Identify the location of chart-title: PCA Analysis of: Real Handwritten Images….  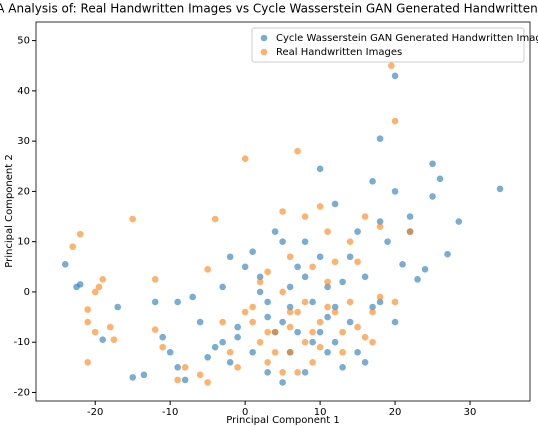
(269, 9).